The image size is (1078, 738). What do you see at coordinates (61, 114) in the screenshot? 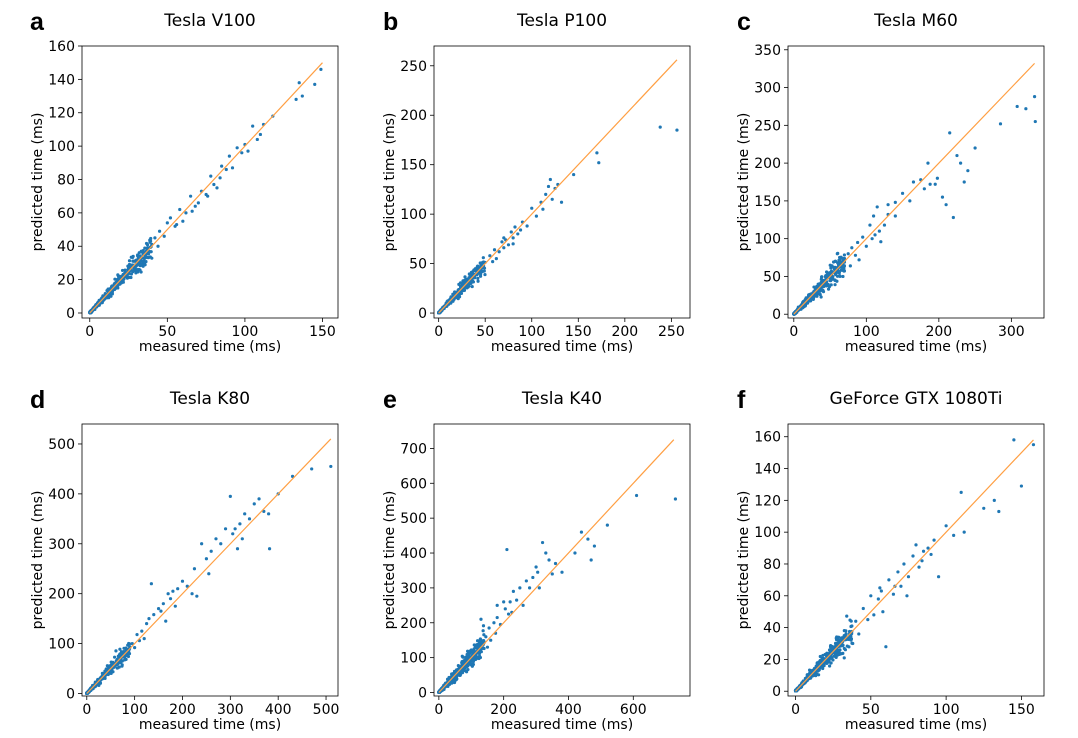
I see `y-tick-label: 120` at bounding box center [61, 114].